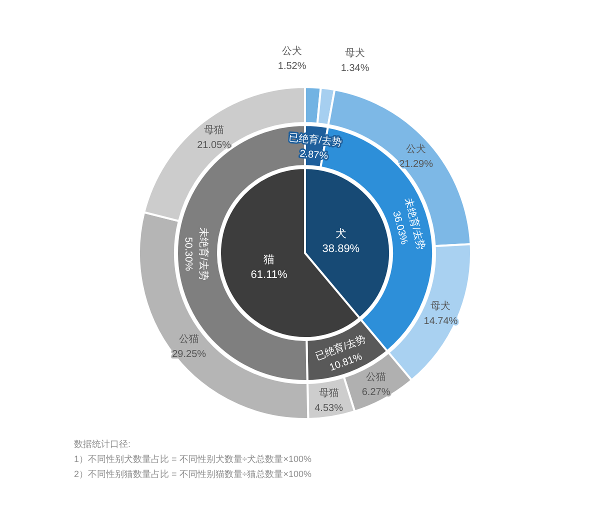  I want to click on text: 数据统计口径:, so click(103, 444).